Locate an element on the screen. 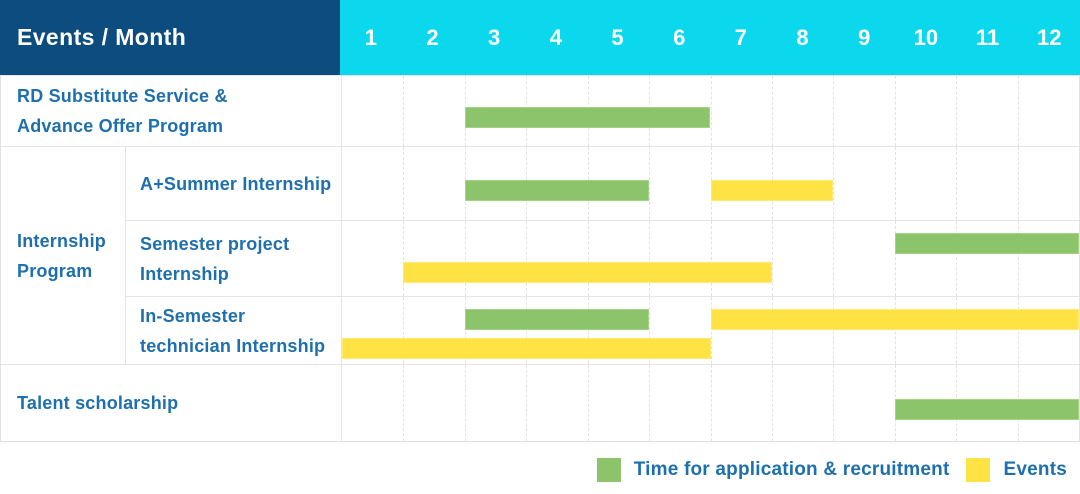  month-label: 10 is located at coordinates (926, 37).